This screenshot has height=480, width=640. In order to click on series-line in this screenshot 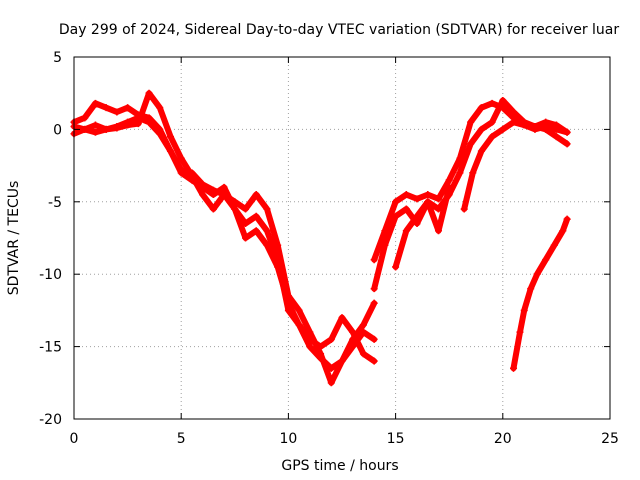, I will do `click(422, 227)`.